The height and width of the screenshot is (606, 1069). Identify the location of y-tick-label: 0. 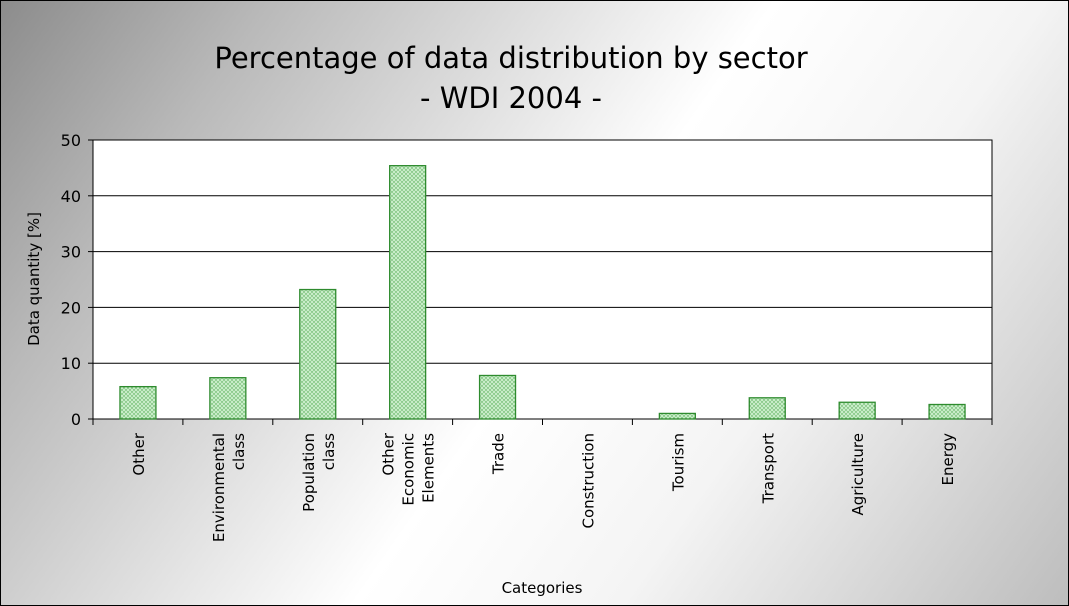
(76, 419).